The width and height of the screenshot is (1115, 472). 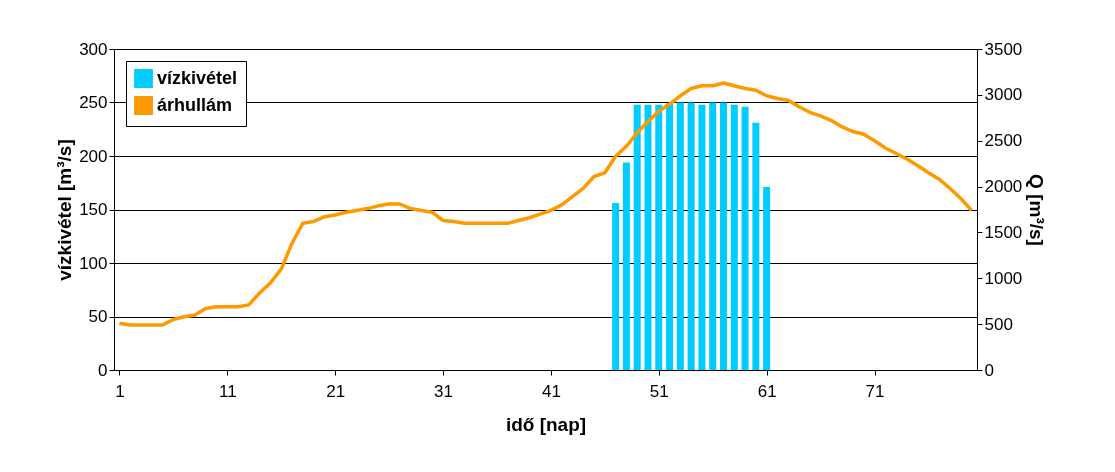 What do you see at coordinates (93, 263) in the screenshot?
I see `y-tick-label: 100` at bounding box center [93, 263].